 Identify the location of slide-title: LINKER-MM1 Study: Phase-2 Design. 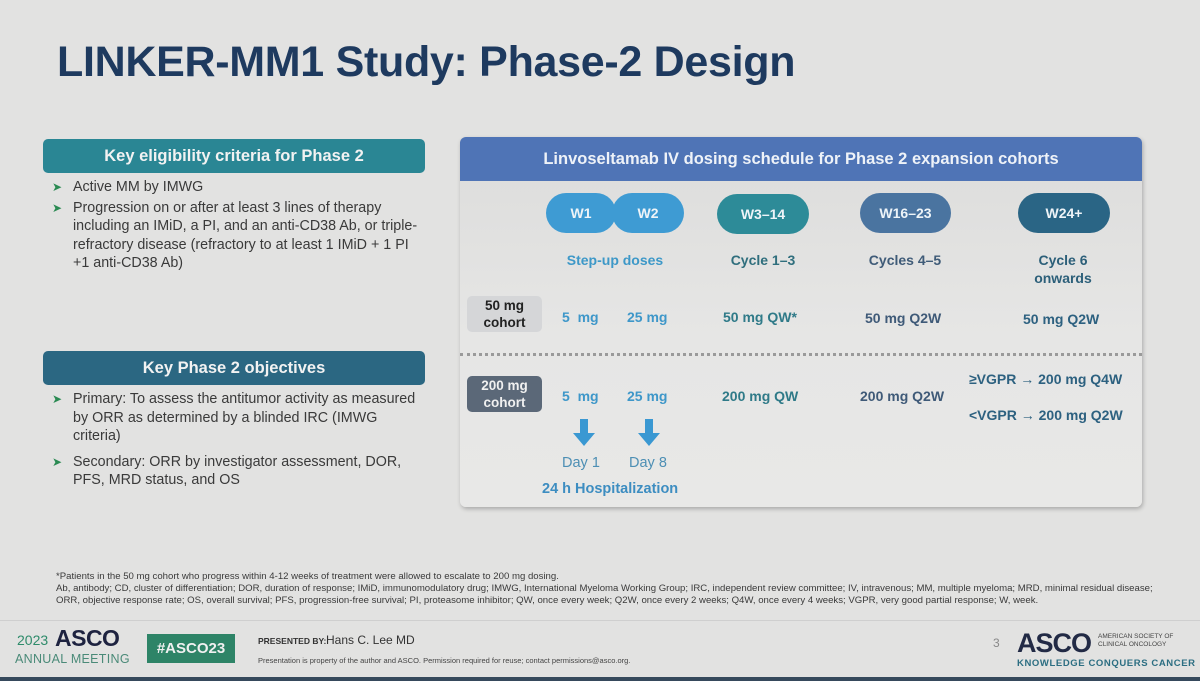
(426, 62).